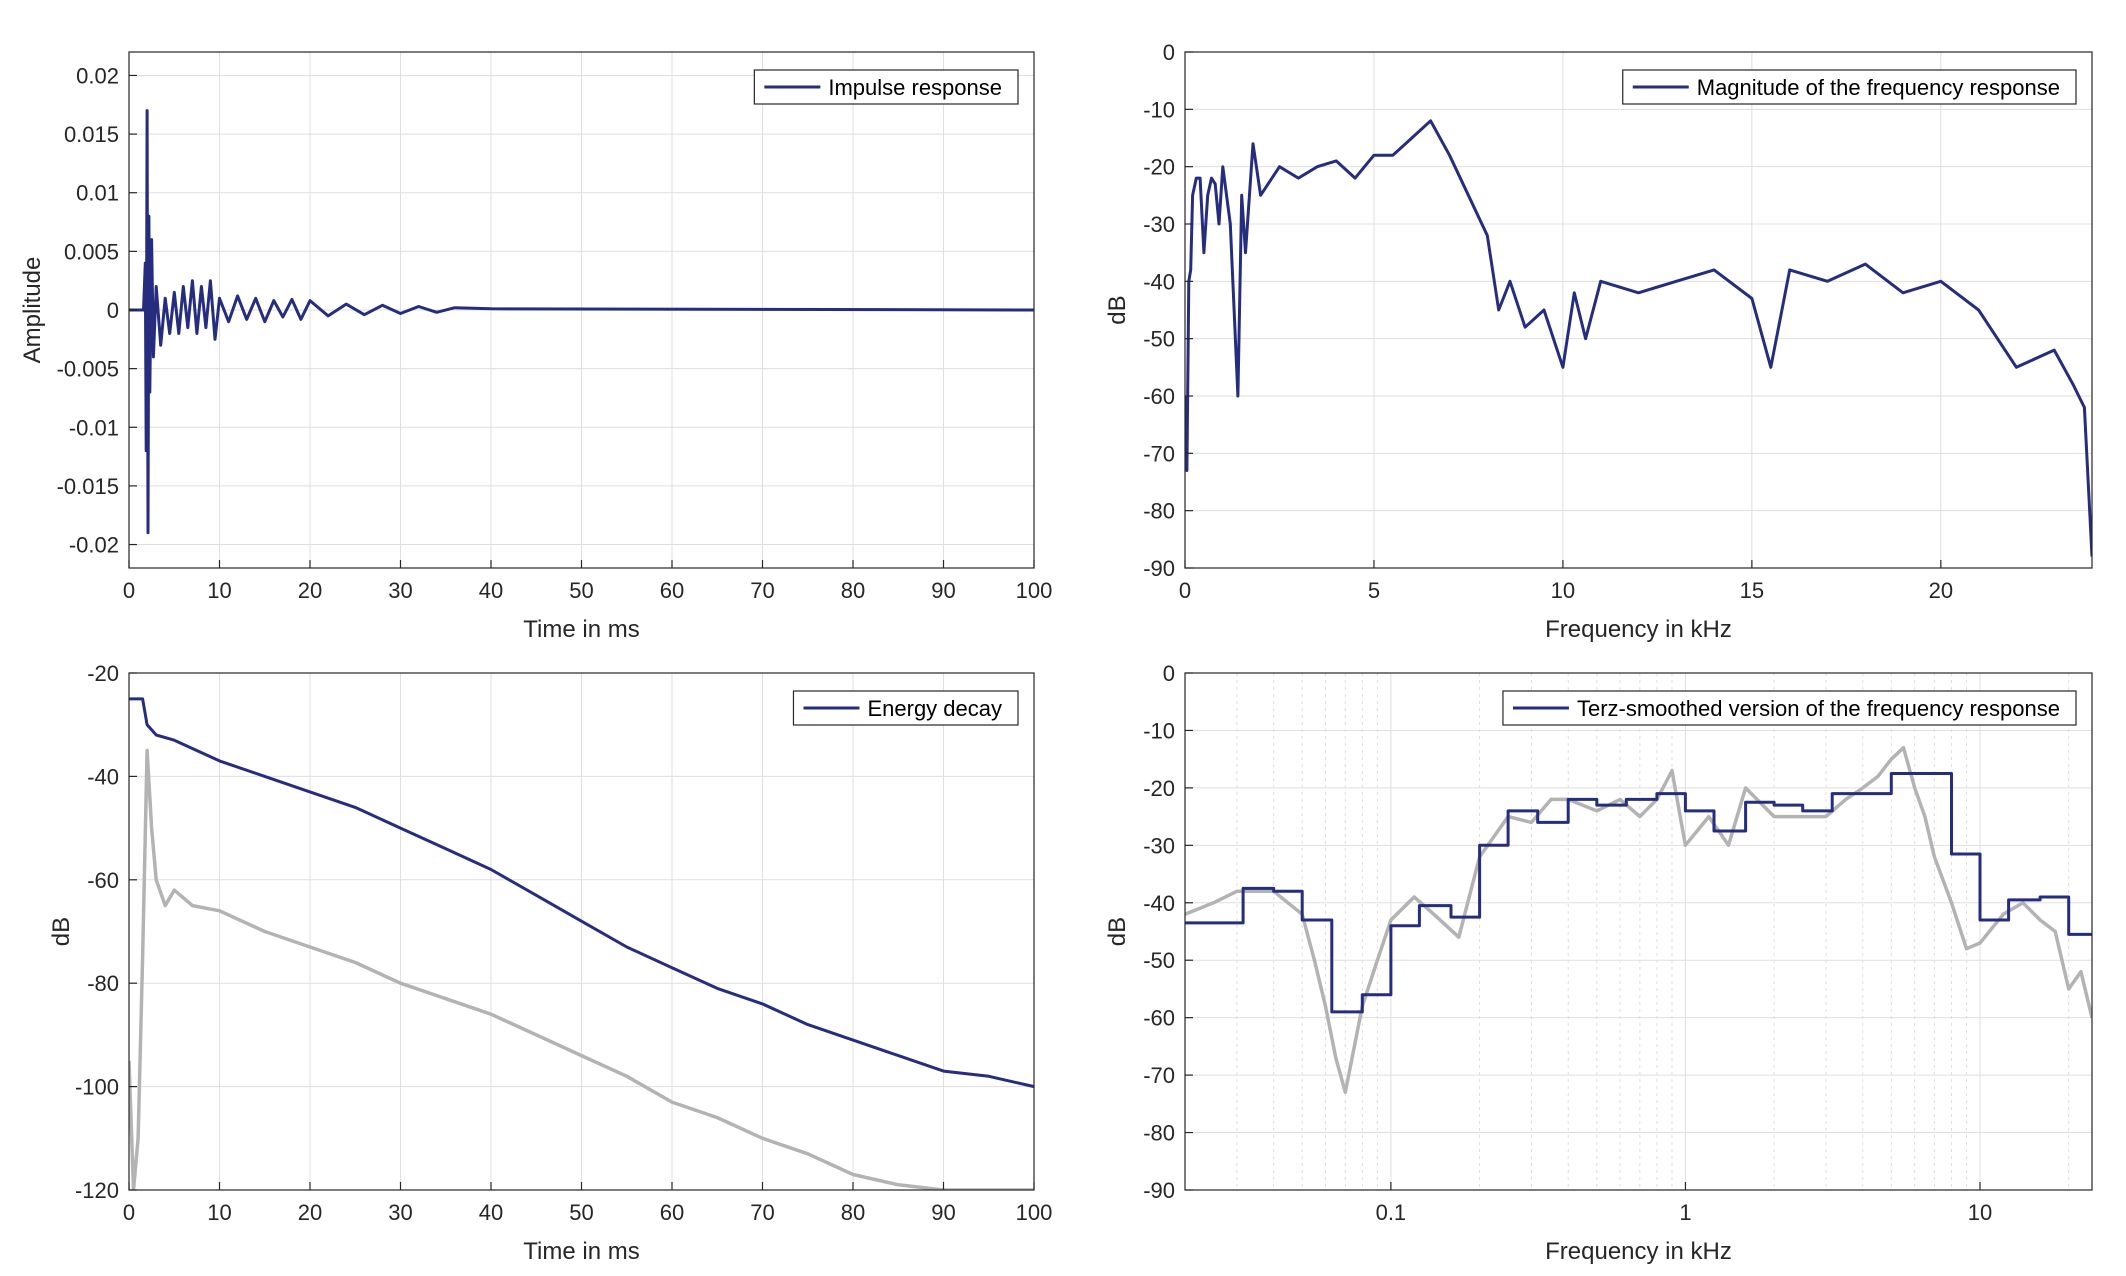  What do you see at coordinates (1685, 1212) in the screenshot?
I see `x-tick-label: 1` at bounding box center [1685, 1212].